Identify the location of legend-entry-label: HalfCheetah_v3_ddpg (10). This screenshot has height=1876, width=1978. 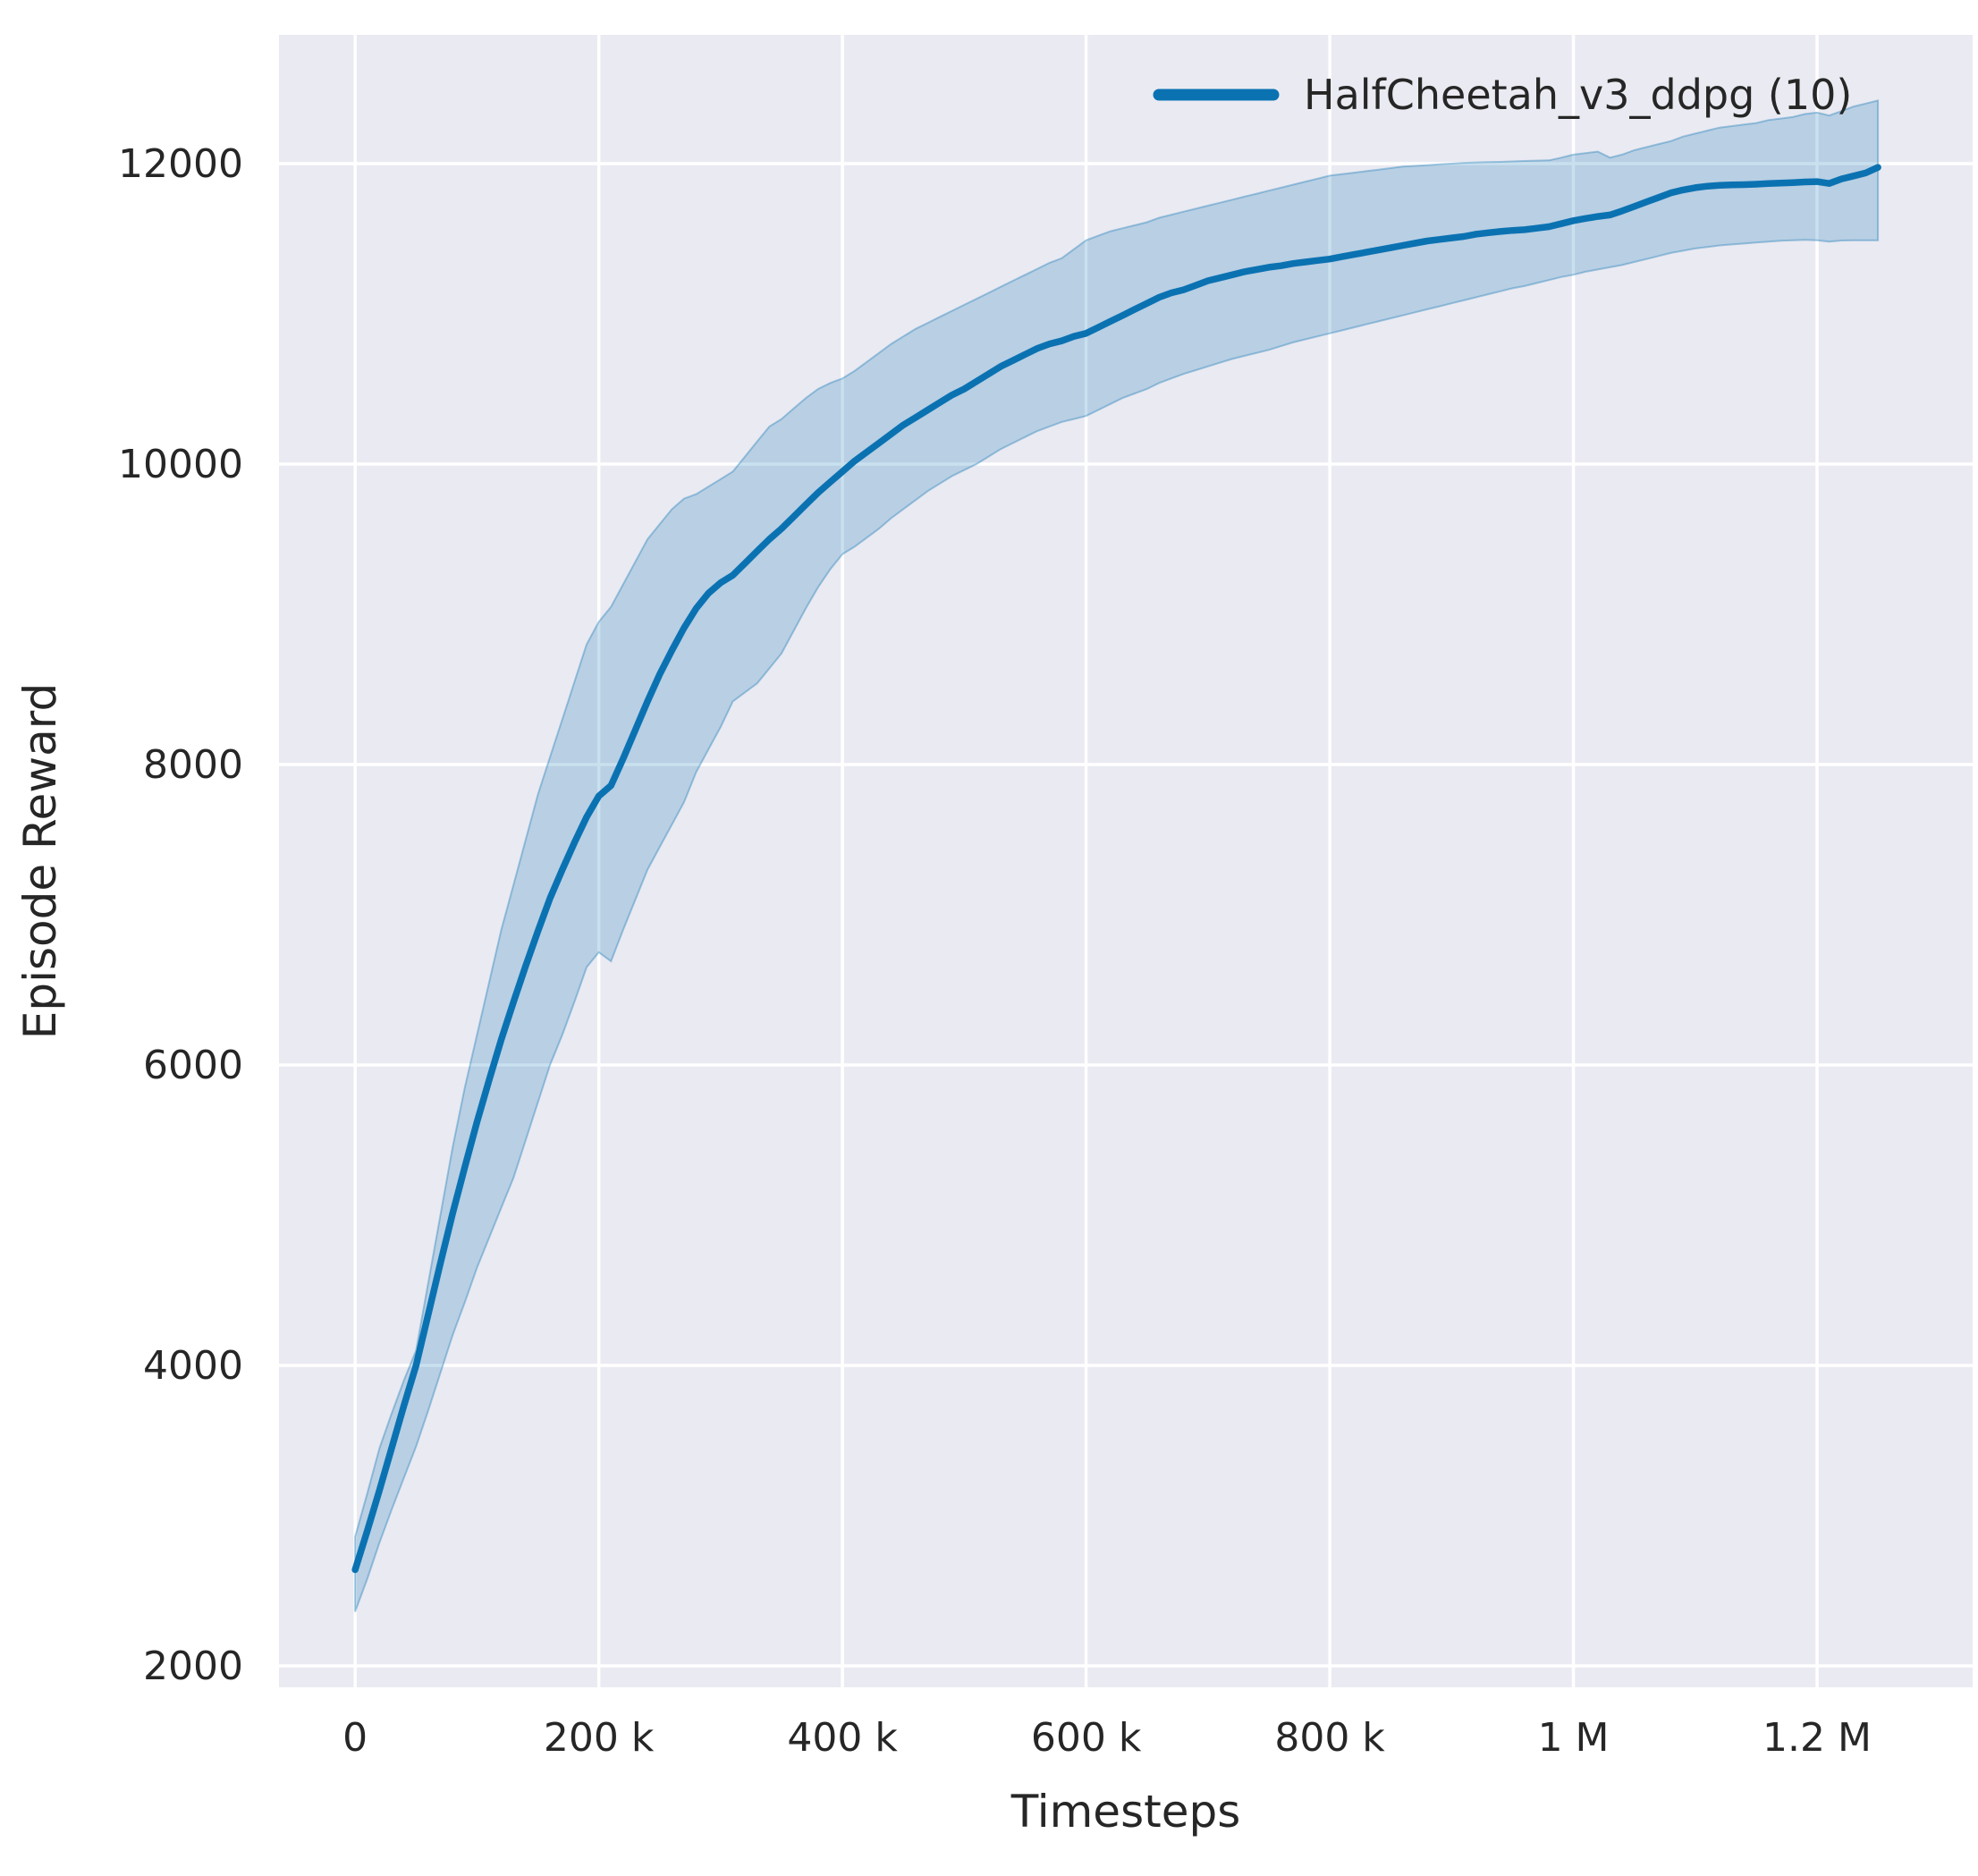
(1578, 95).